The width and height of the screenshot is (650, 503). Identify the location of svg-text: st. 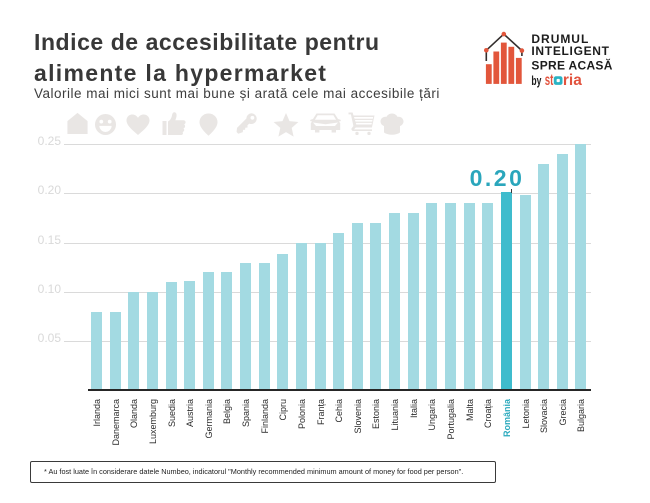
(549, 80).